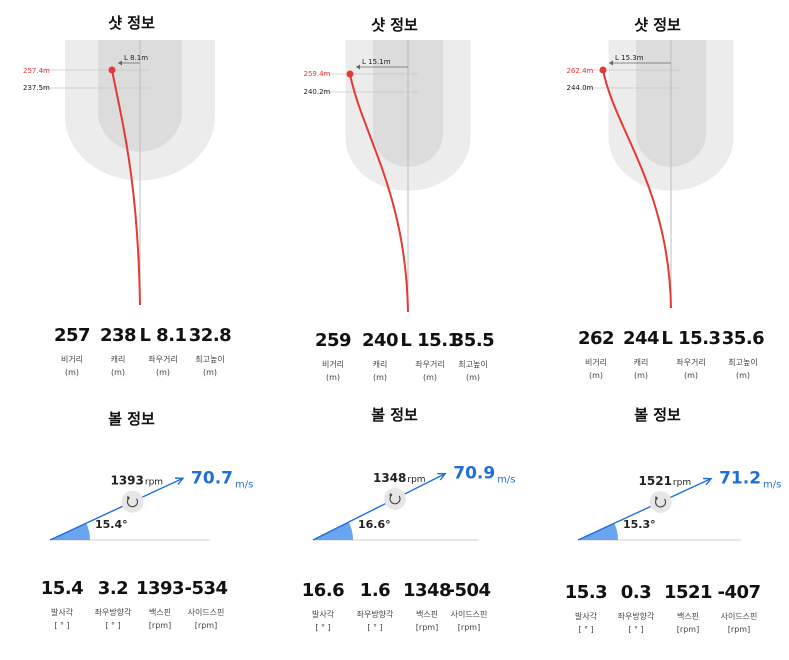 This screenshot has height=660, width=789. What do you see at coordinates (586, 608) in the screenshot?
I see `ball-stat-item: 15.3 발사각 [ ° ]` at bounding box center [586, 608].